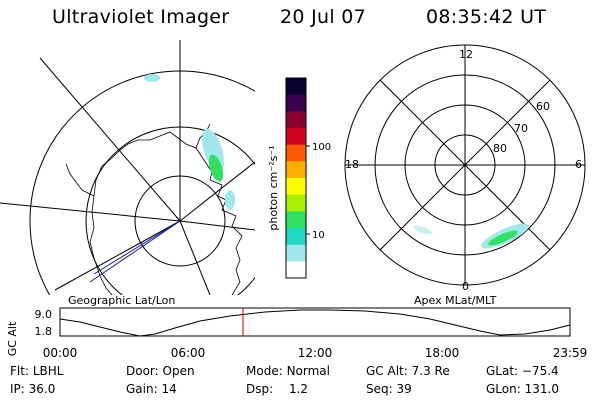 The image size is (600, 400). I want to click on color-scale-bar: 100 10 photon cm⁻²s⁻¹, so click(299, 178).